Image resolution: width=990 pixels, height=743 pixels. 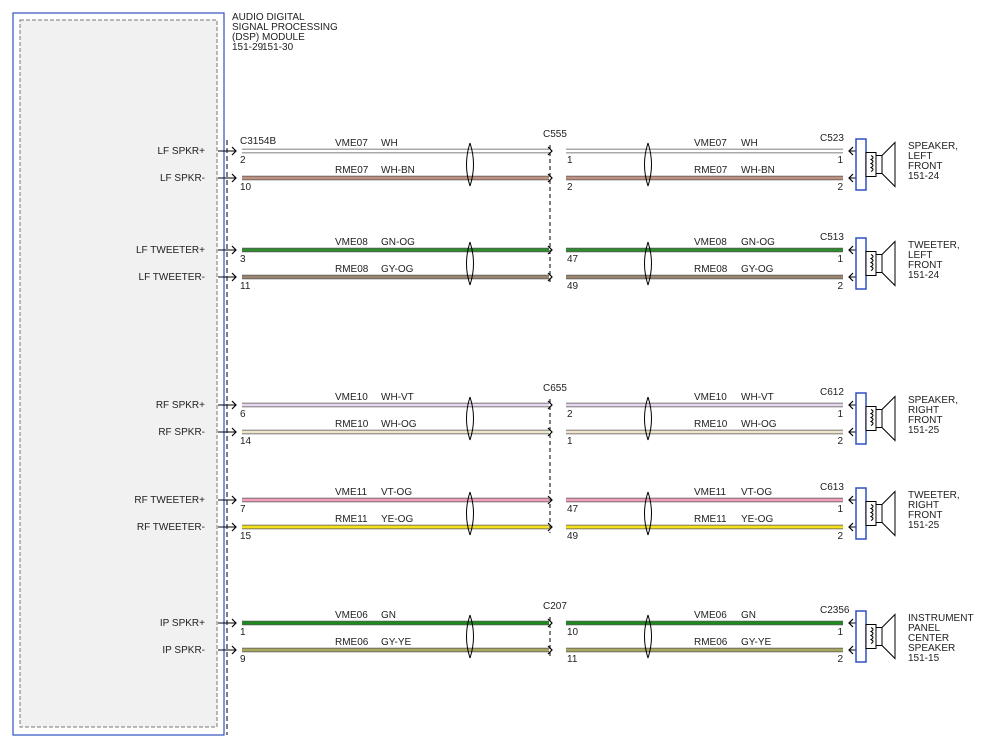 What do you see at coordinates (573, 632) in the screenshot?
I see `inline-pin: 10` at bounding box center [573, 632].